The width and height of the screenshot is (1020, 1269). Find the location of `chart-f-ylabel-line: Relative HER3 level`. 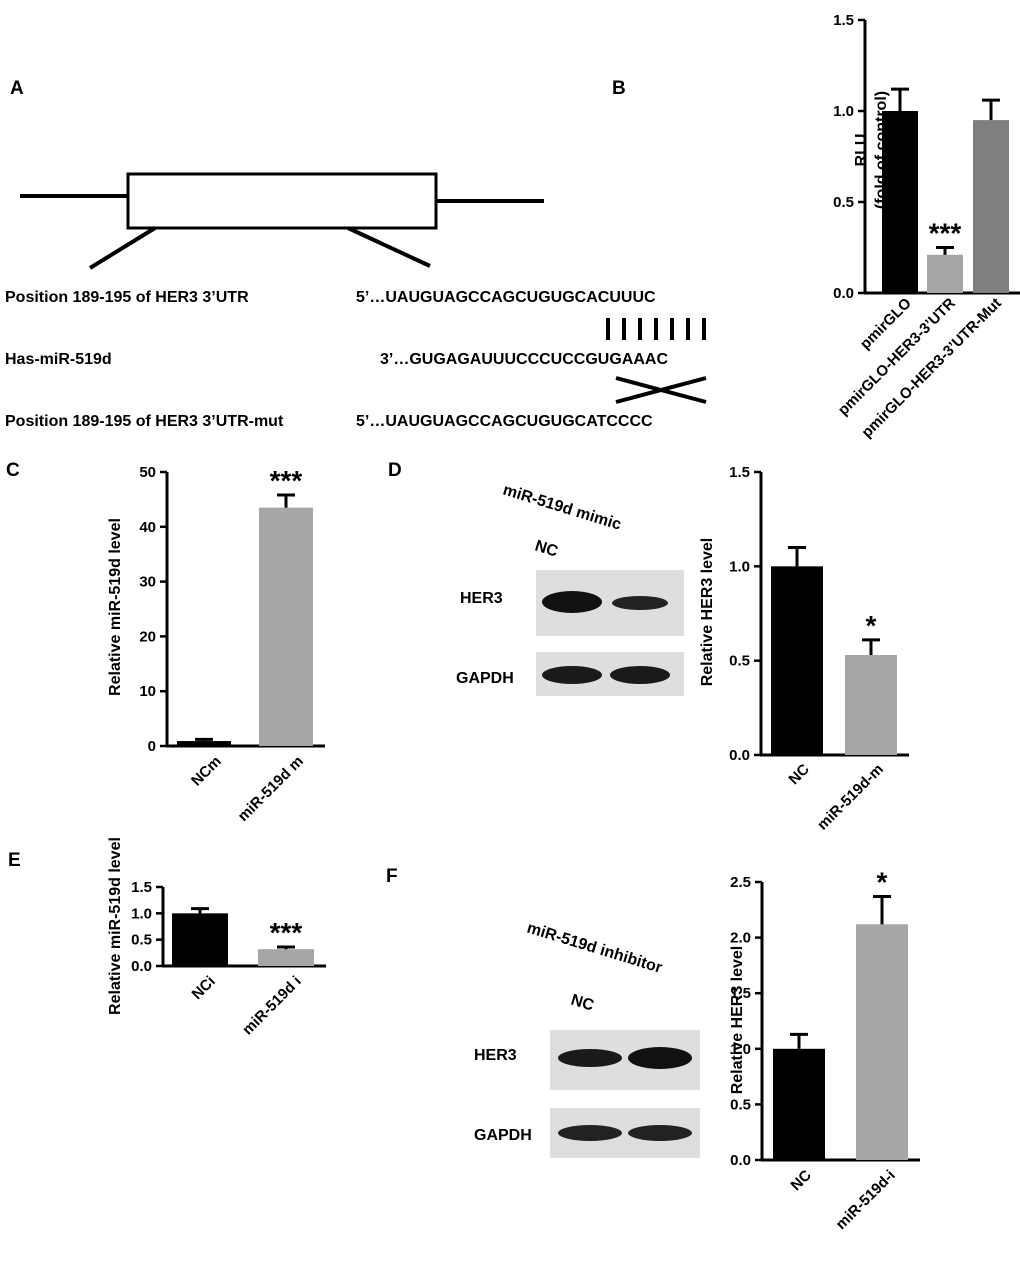

chart-f-ylabel-line: Relative HER3 level is located at coordinates (737, 1020).